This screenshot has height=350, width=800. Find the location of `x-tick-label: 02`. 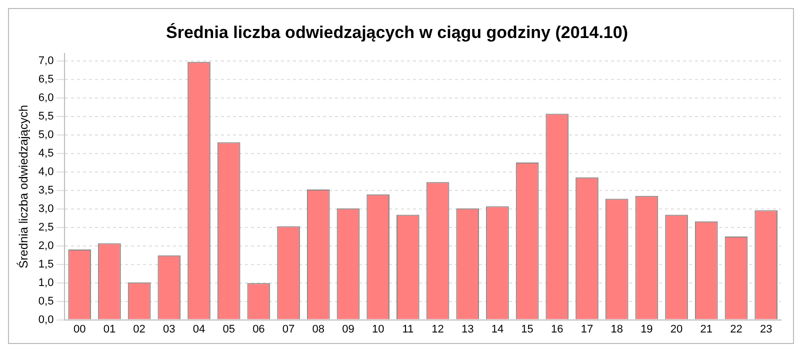

x-tick-label: 02 is located at coordinates (139, 329).